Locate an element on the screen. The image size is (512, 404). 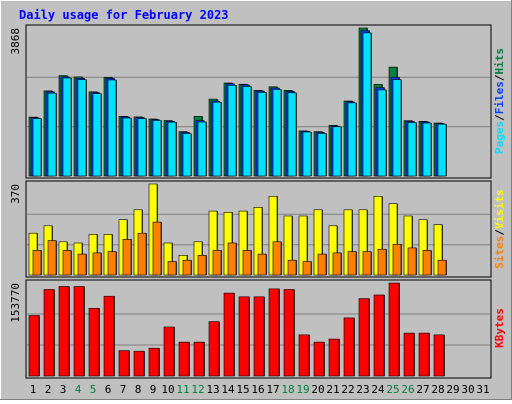
y-max-label: 153770 is located at coordinates (15, 303).